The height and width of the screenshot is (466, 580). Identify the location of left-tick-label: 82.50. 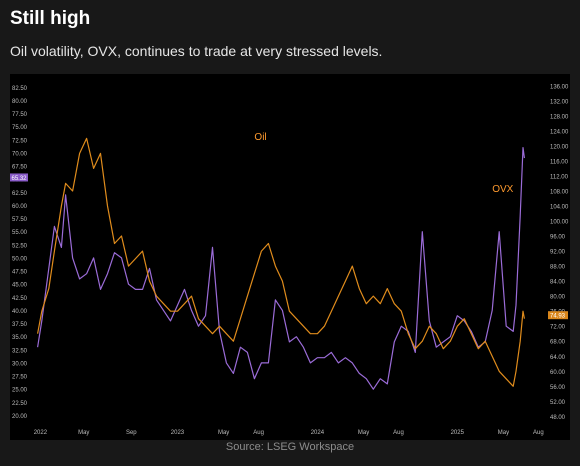
(20, 89).